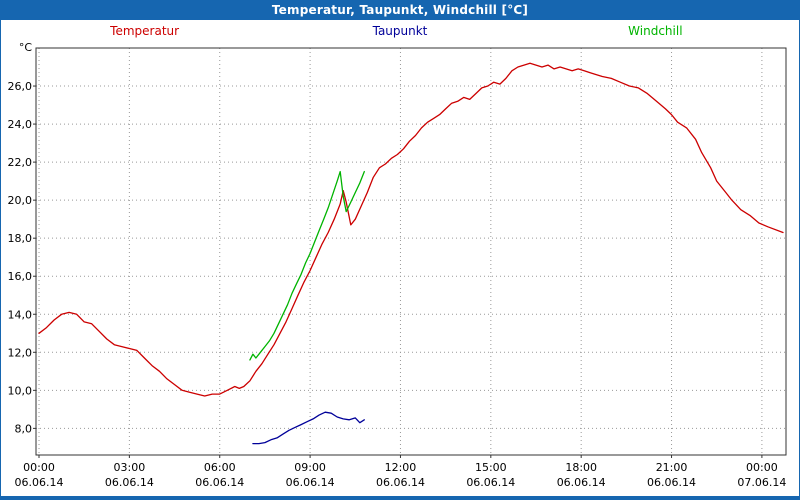  I want to click on series-line-taupunkt, so click(308, 428).